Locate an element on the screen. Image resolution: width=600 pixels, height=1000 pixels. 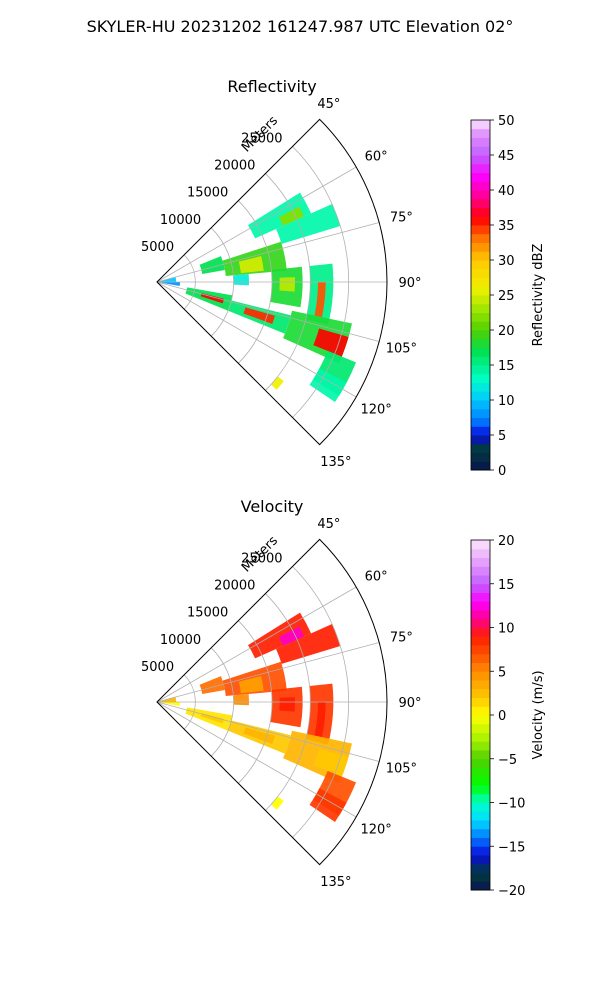
colorbar-tick-label: 25 is located at coordinates (506, 296).